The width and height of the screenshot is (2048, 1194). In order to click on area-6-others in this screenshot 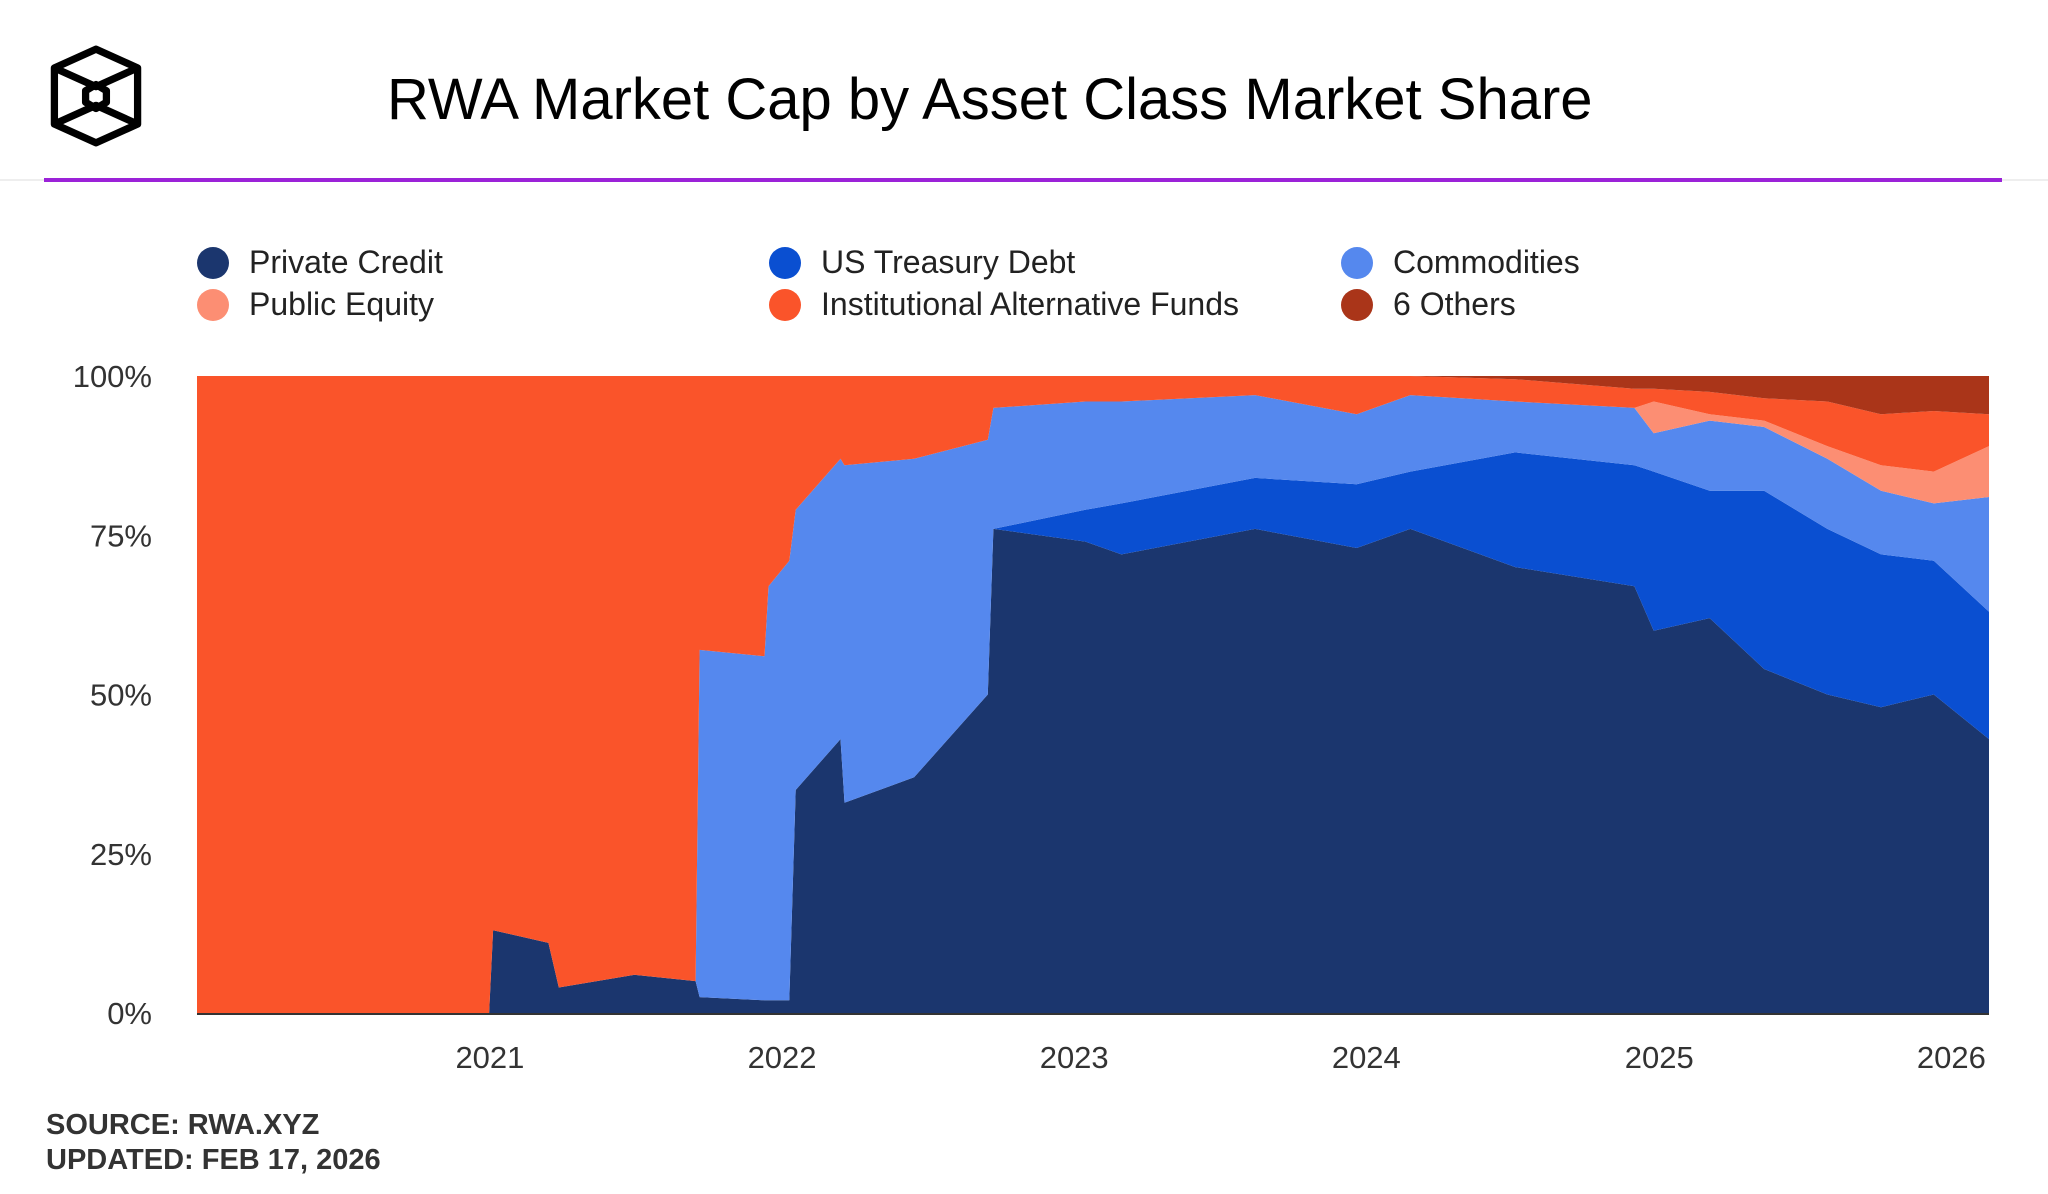, I will do `click(1093, 395)`.